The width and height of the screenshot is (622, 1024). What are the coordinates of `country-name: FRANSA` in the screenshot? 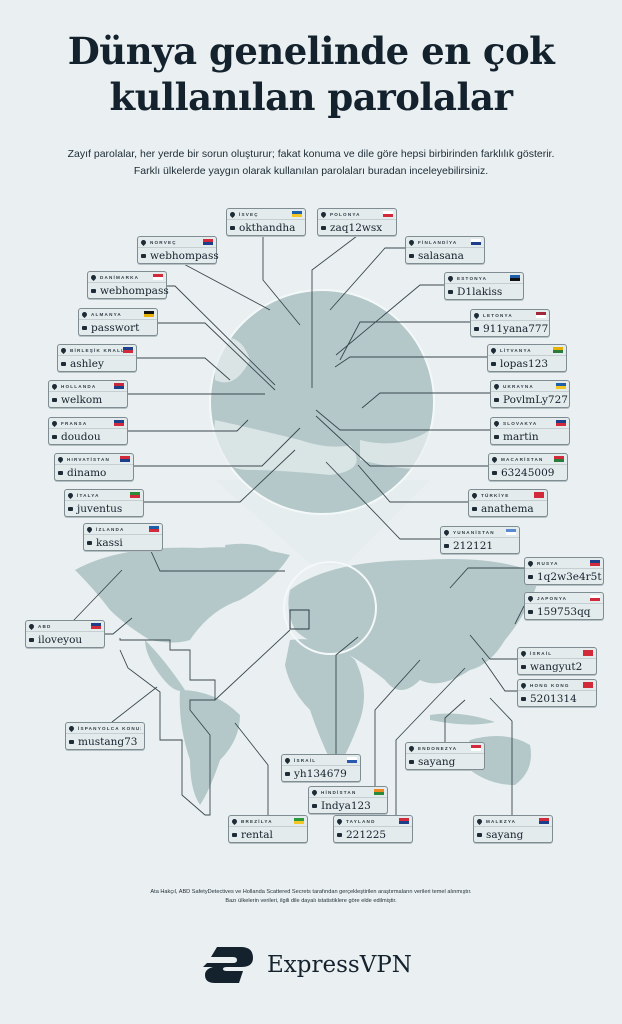 It's located at (74, 423).